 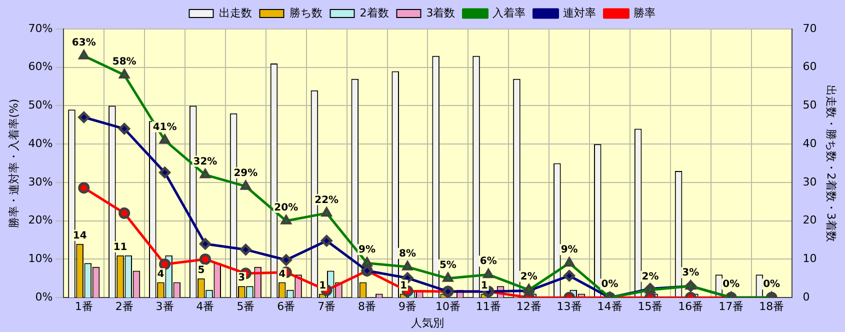 I want to click on y-axis-title: 勝率・連対率・入着率(%), so click(x=13, y=163).